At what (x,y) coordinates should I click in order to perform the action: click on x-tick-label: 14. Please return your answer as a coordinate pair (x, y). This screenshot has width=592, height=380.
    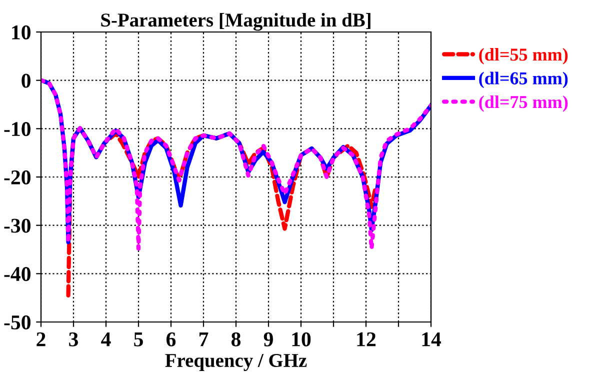
    Looking at the image, I should click on (432, 339).